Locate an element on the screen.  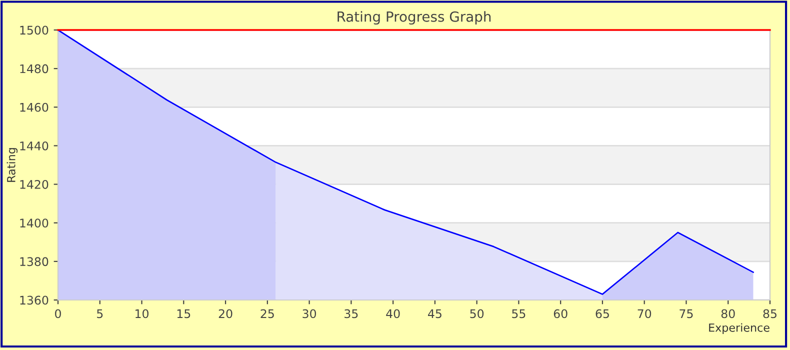
x-tick-label: 85 is located at coordinates (769, 313).